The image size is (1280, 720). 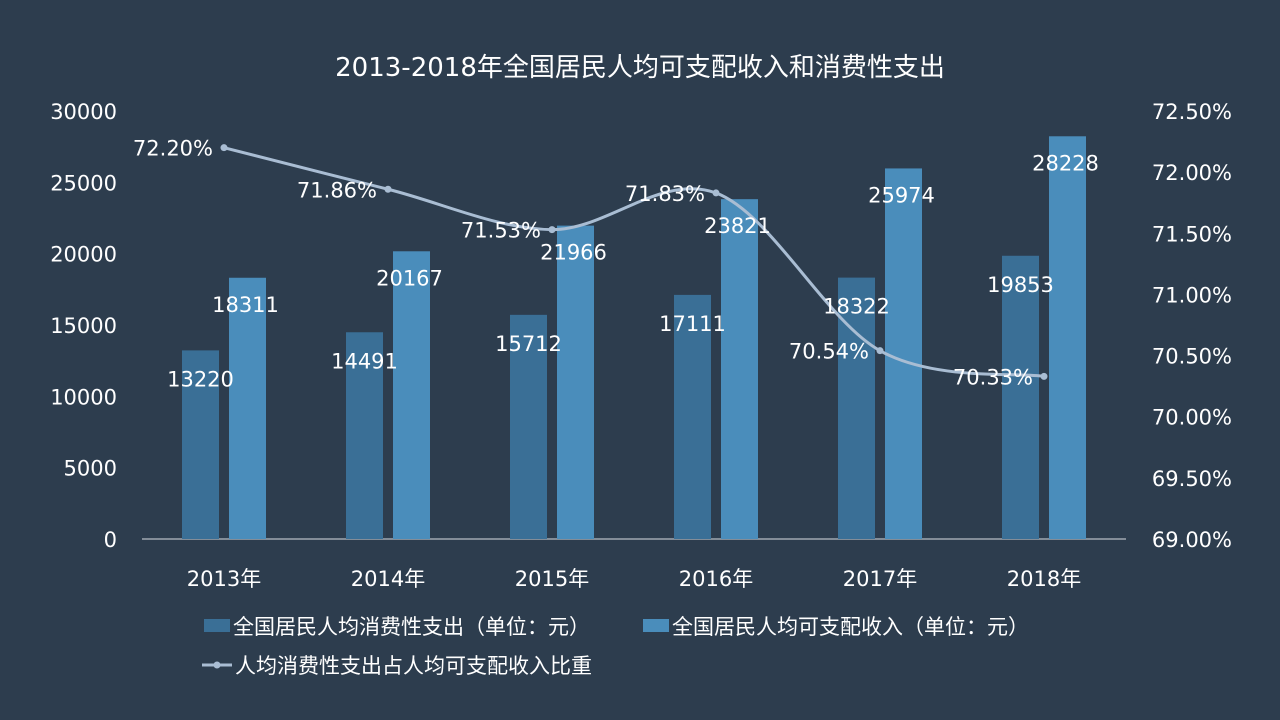 What do you see at coordinates (337, 190) in the screenshot?
I see `line-data-label: 71.86%` at bounding box center [337, 190].